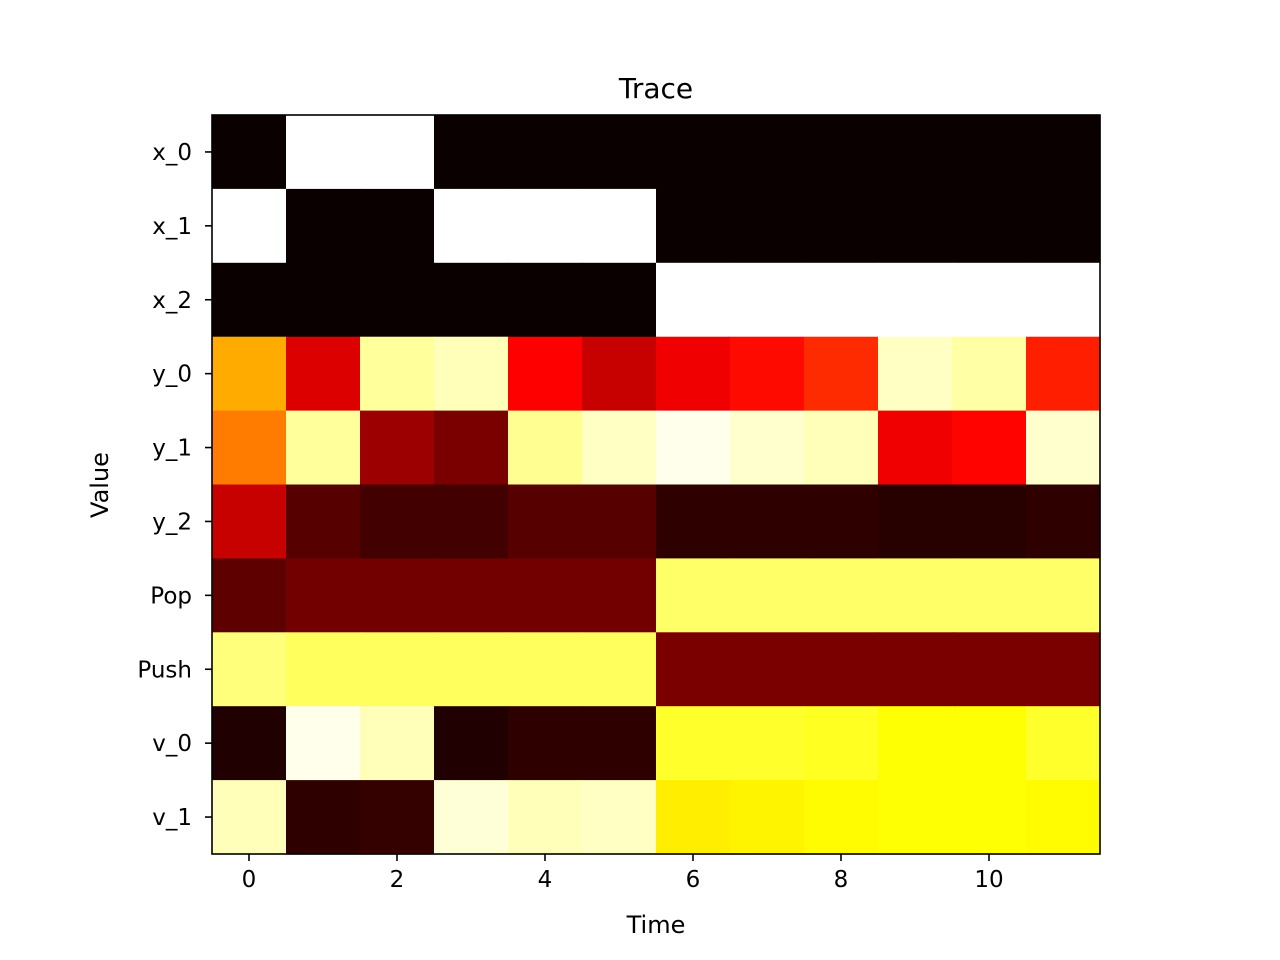  I want to click on heatmap-cell-x_1-t7, so click(767, 226).